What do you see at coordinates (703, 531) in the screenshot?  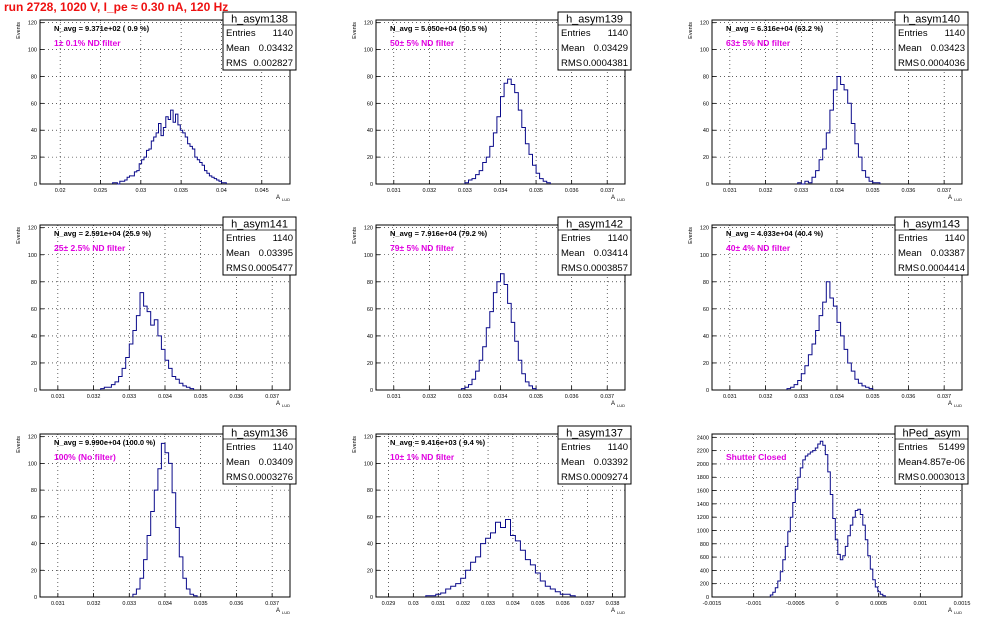 I see `y-tick-label: 1000` at bounding box center [703, 531].